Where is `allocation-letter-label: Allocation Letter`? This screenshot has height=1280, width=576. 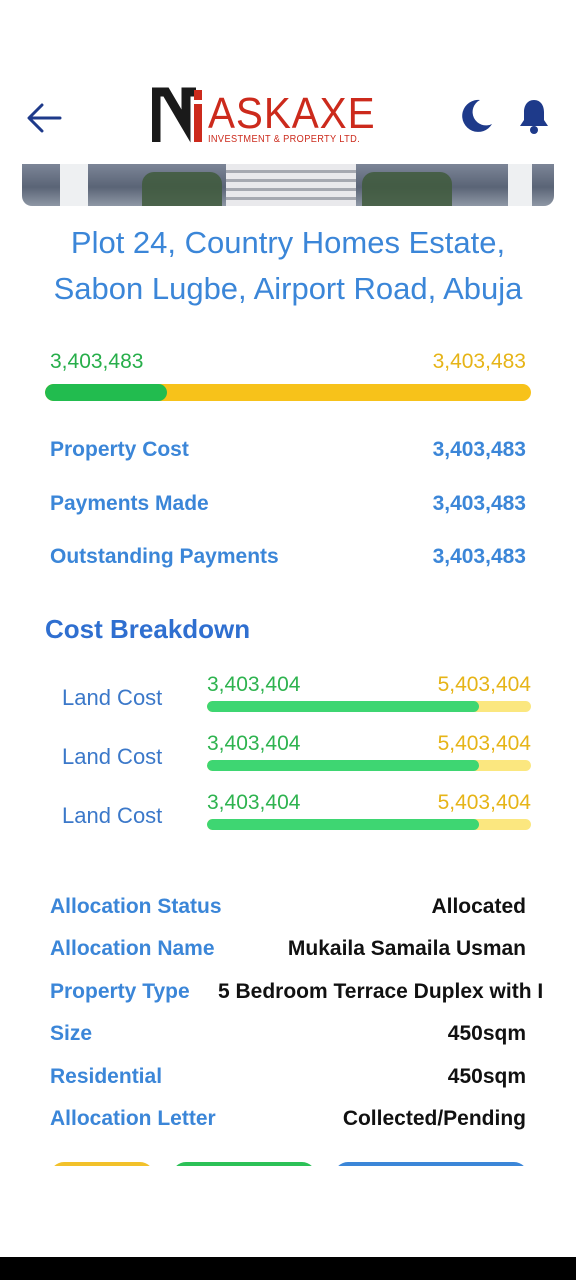 allocation-letter-label: Allocation Letter is located at coordinates (133, 1118).